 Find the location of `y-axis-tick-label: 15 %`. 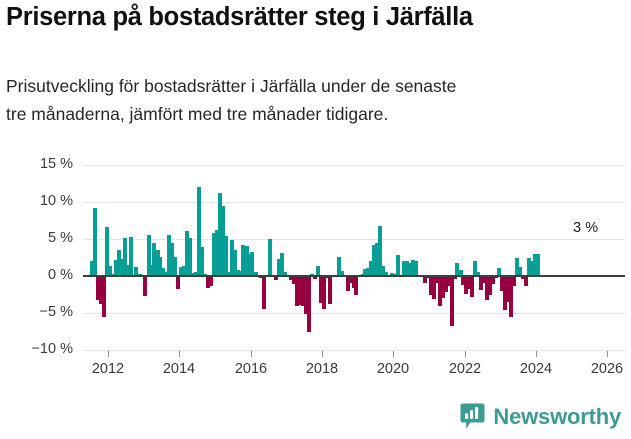

y-axis-tick-label: 15 % is located at coordinates (56, 164).